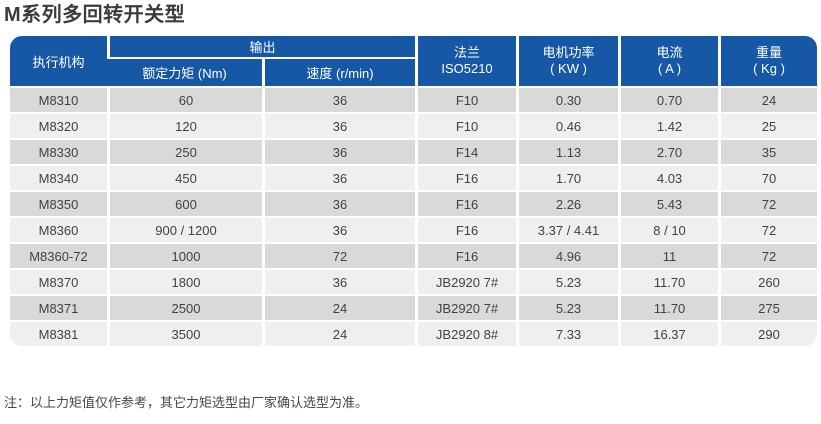 This screenshot has height=424, width=821. What do you see at coordinates (668, 255) in the screenshot?
I see `value-cell: 11` at bounding box center [668, 255].